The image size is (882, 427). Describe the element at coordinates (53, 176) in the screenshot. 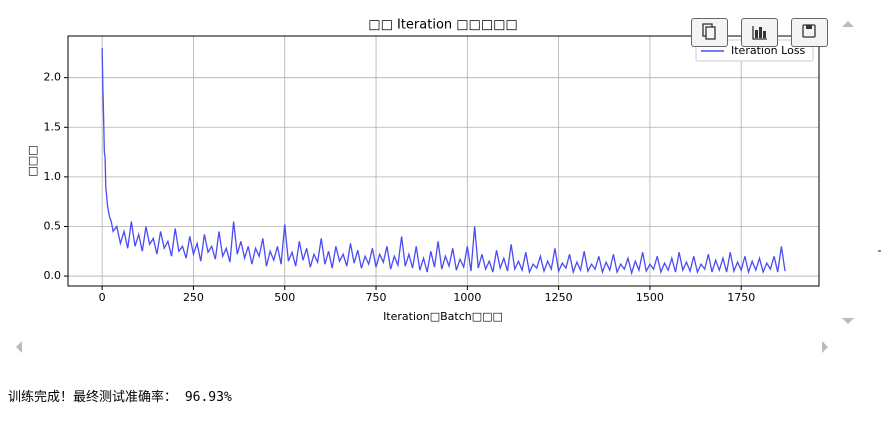

I see `y-tick-label: 1.0` at that location.